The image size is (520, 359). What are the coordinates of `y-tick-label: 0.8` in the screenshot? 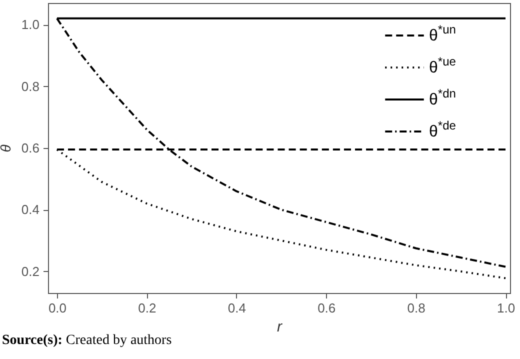 It's located at (30, 86).